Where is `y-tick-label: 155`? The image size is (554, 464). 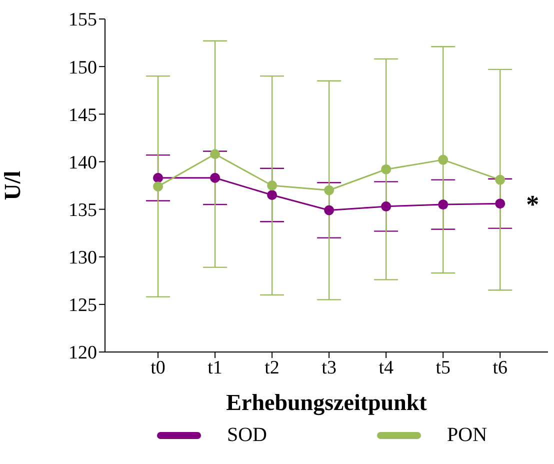 y-tick-label: 155 is located at coordinates (82, 20).